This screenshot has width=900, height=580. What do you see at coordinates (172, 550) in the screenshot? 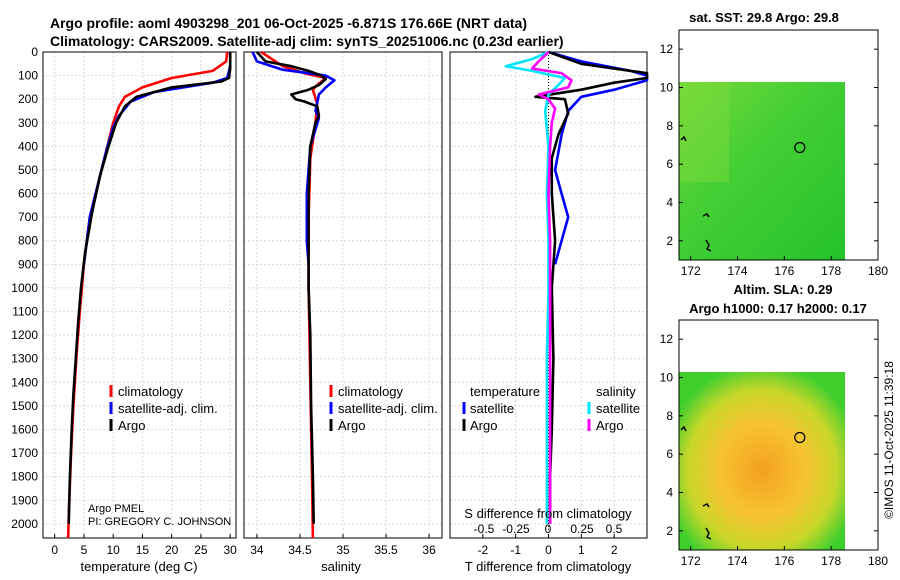
I see `x-tick-label: 20` at bounding box center [172, 550].